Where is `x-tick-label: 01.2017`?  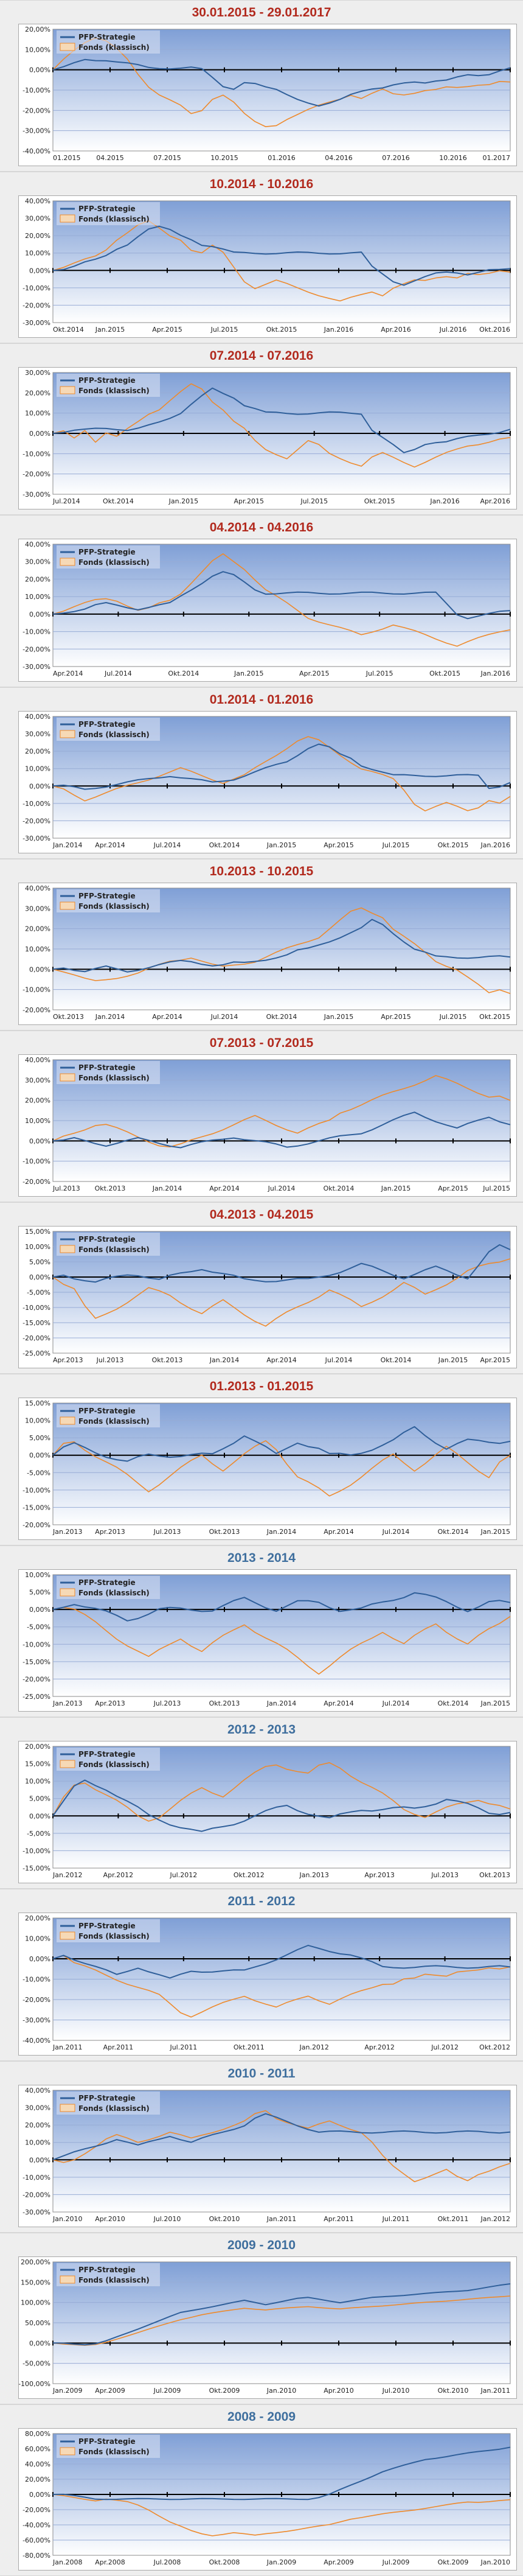 x-tick-label: 01.2017 is located at coordinates (497, 158).